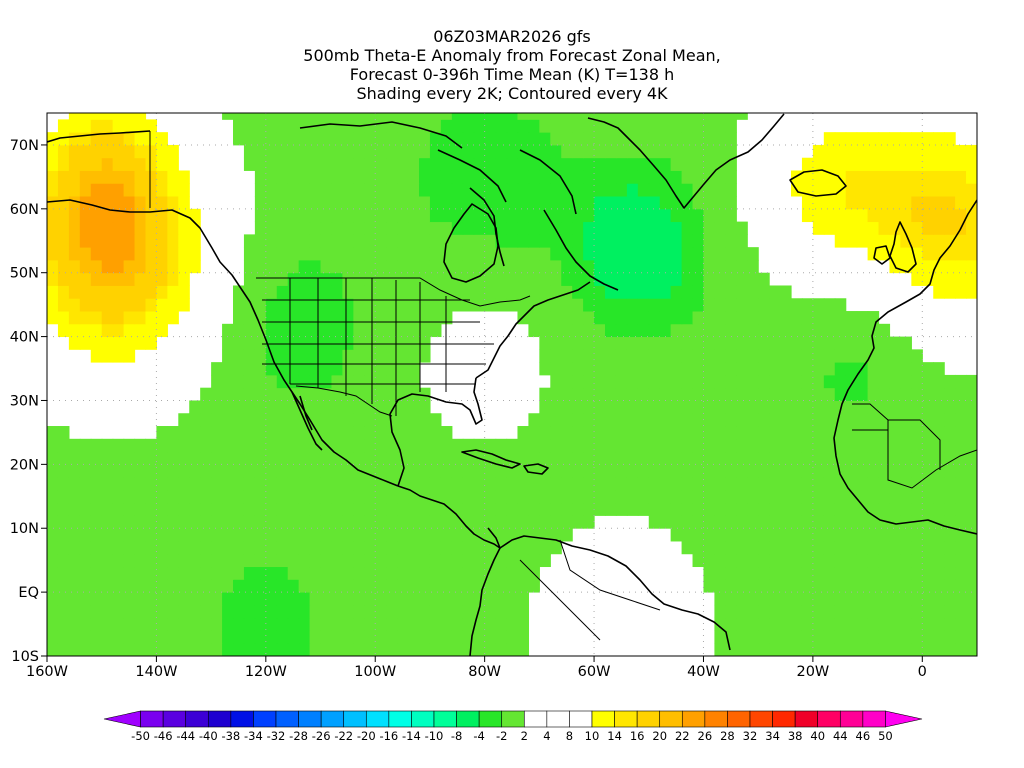 Image resolution: width=1024 pixels, height=768 pixels. I want to click on coast-britain, so click(895, 247).